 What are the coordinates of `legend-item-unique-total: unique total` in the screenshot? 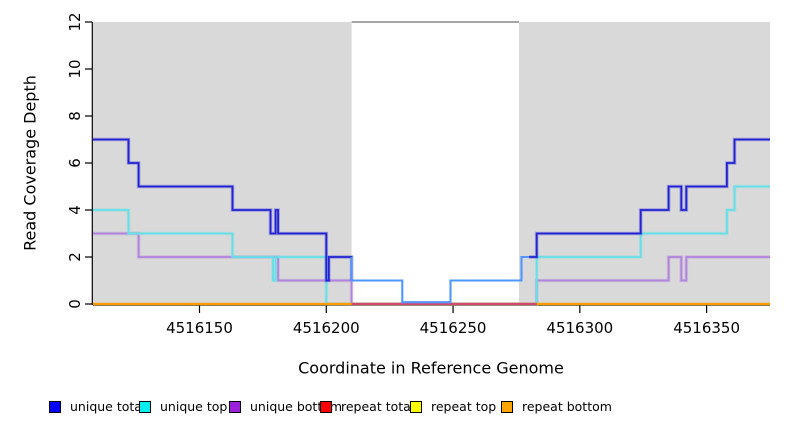 It's located at (97, 406).